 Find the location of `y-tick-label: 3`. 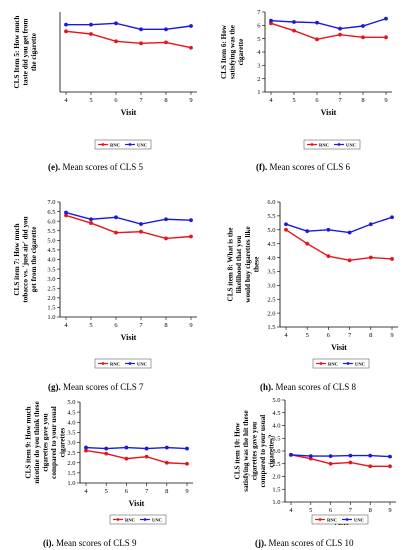

y-tick-label: 3 is located at coordinates (258, 66).